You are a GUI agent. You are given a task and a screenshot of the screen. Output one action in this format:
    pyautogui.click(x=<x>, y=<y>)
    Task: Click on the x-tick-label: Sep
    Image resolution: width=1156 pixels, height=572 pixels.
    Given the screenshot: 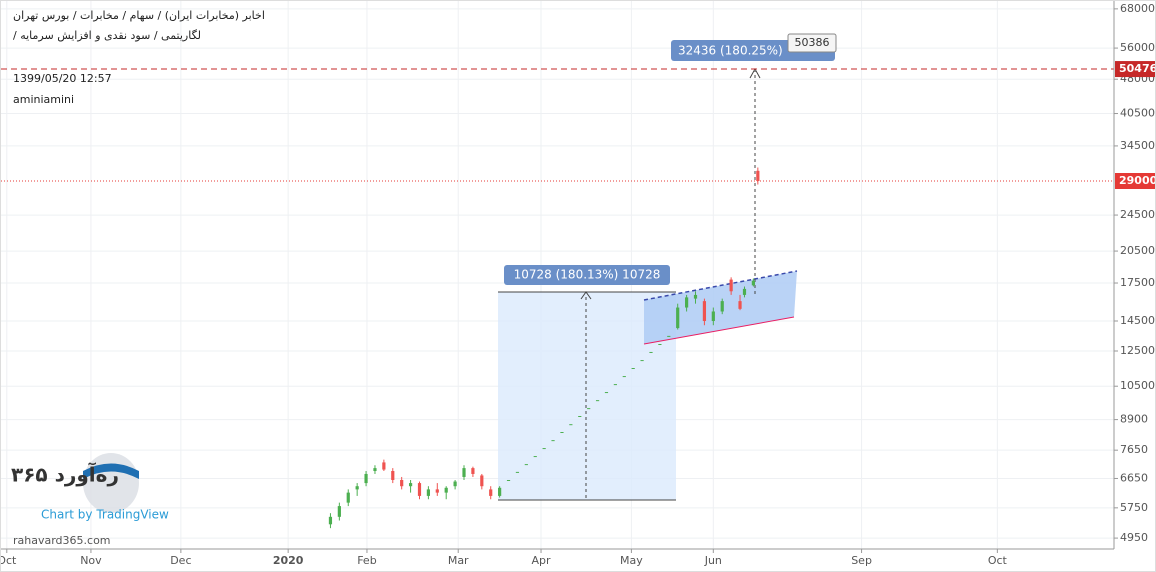 What is the action you would take?
    pyautogui.click(x=861, y=560)
    